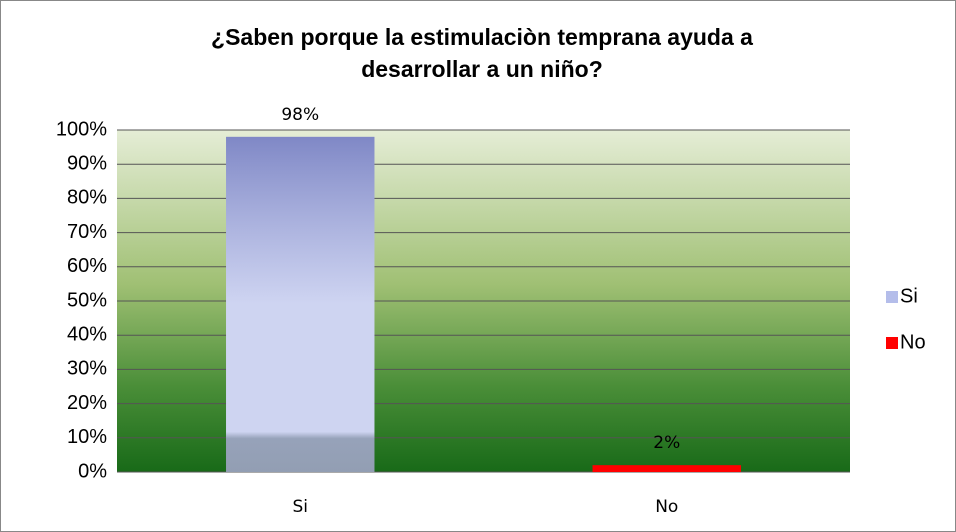 This screenshot has height=532, width=956. What do you see at coordinates (87, 334) in the screenshot?
I see `y-tick-label: 40%` at bounding box center [87, 334].